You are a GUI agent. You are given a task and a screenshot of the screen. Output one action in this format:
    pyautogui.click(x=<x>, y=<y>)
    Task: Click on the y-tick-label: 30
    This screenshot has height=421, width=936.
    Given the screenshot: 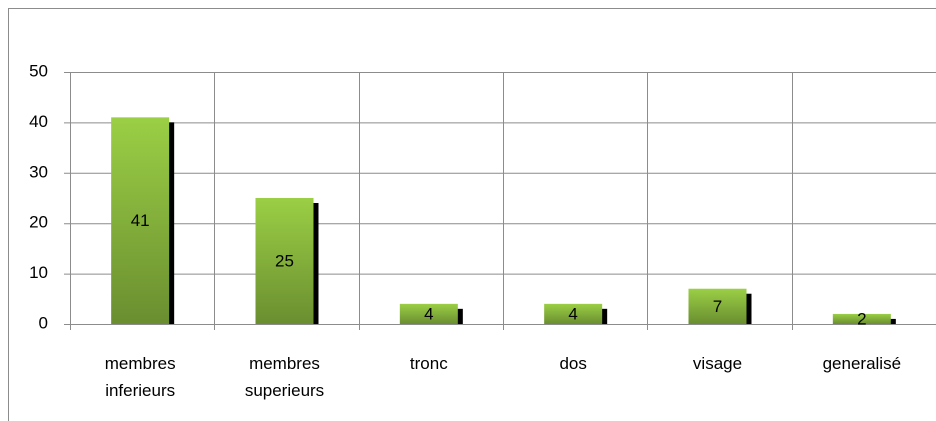 What is the action you would take?
    pyautogui.click(x=38, y=171)
    